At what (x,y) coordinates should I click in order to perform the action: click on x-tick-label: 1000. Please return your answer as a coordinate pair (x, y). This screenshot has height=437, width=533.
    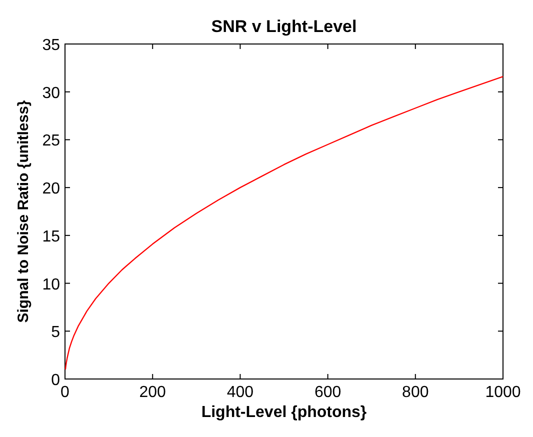
    Looking at the image, I should click on (503, 392).